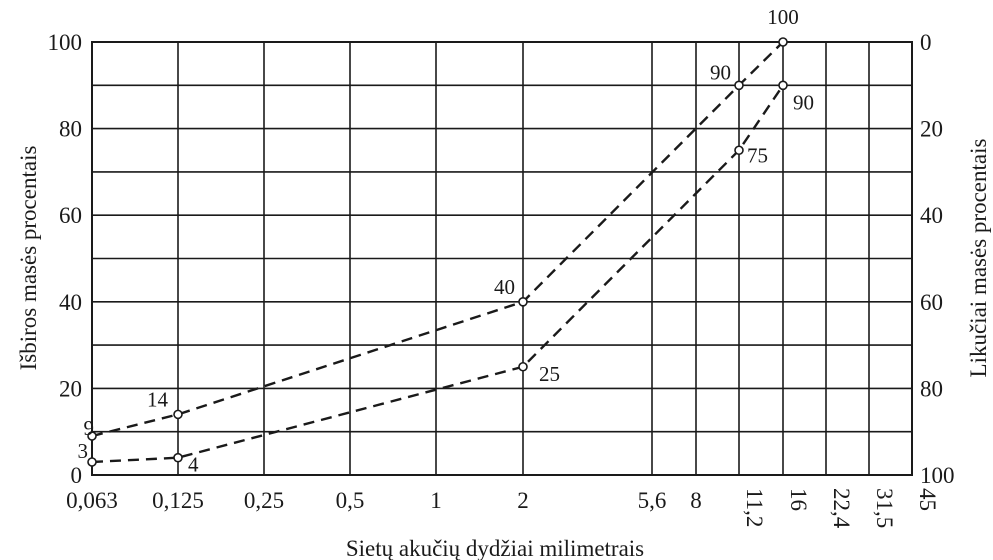  What do you see at coordinates (264, 500) in the screenshot?
I see `x-tick-label: 0,25` at bounding box center [264, 500].